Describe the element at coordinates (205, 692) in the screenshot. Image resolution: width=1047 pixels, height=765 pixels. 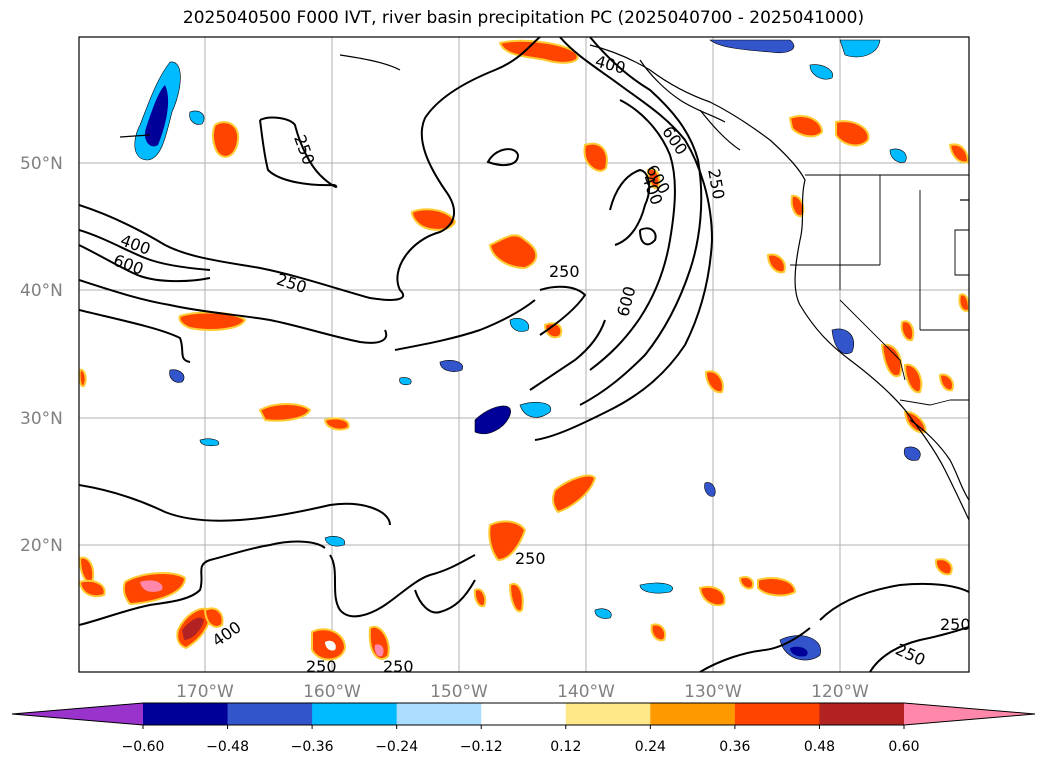
I see `lon-label-170w: 170°W` at that location.